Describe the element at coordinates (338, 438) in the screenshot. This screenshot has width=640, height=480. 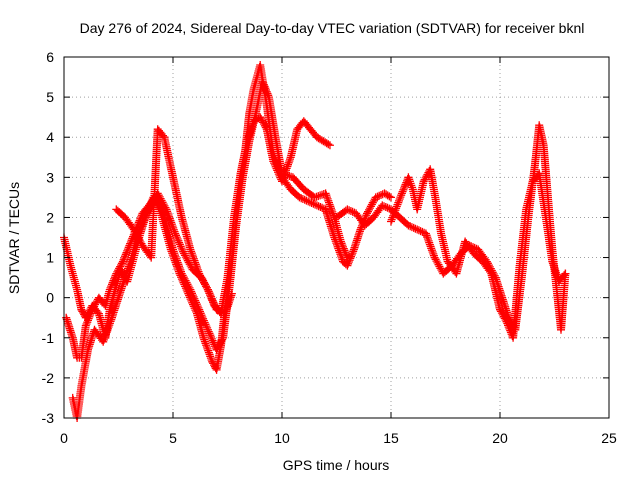
I see `x-tick-labels: 0 5 10 15 20 25` at that location.